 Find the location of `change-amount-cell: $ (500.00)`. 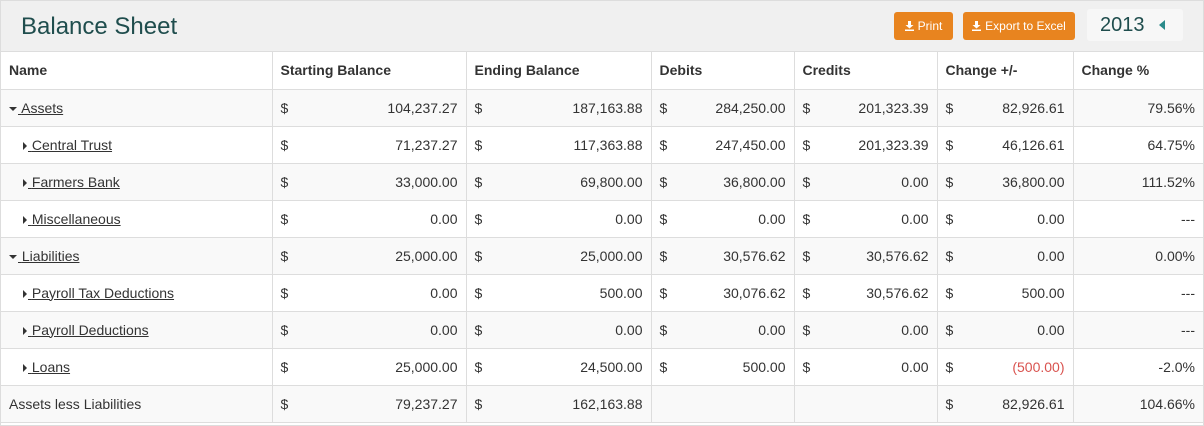

change-amount-cell: $ (500.00) is located at coordinates (1005, 367).